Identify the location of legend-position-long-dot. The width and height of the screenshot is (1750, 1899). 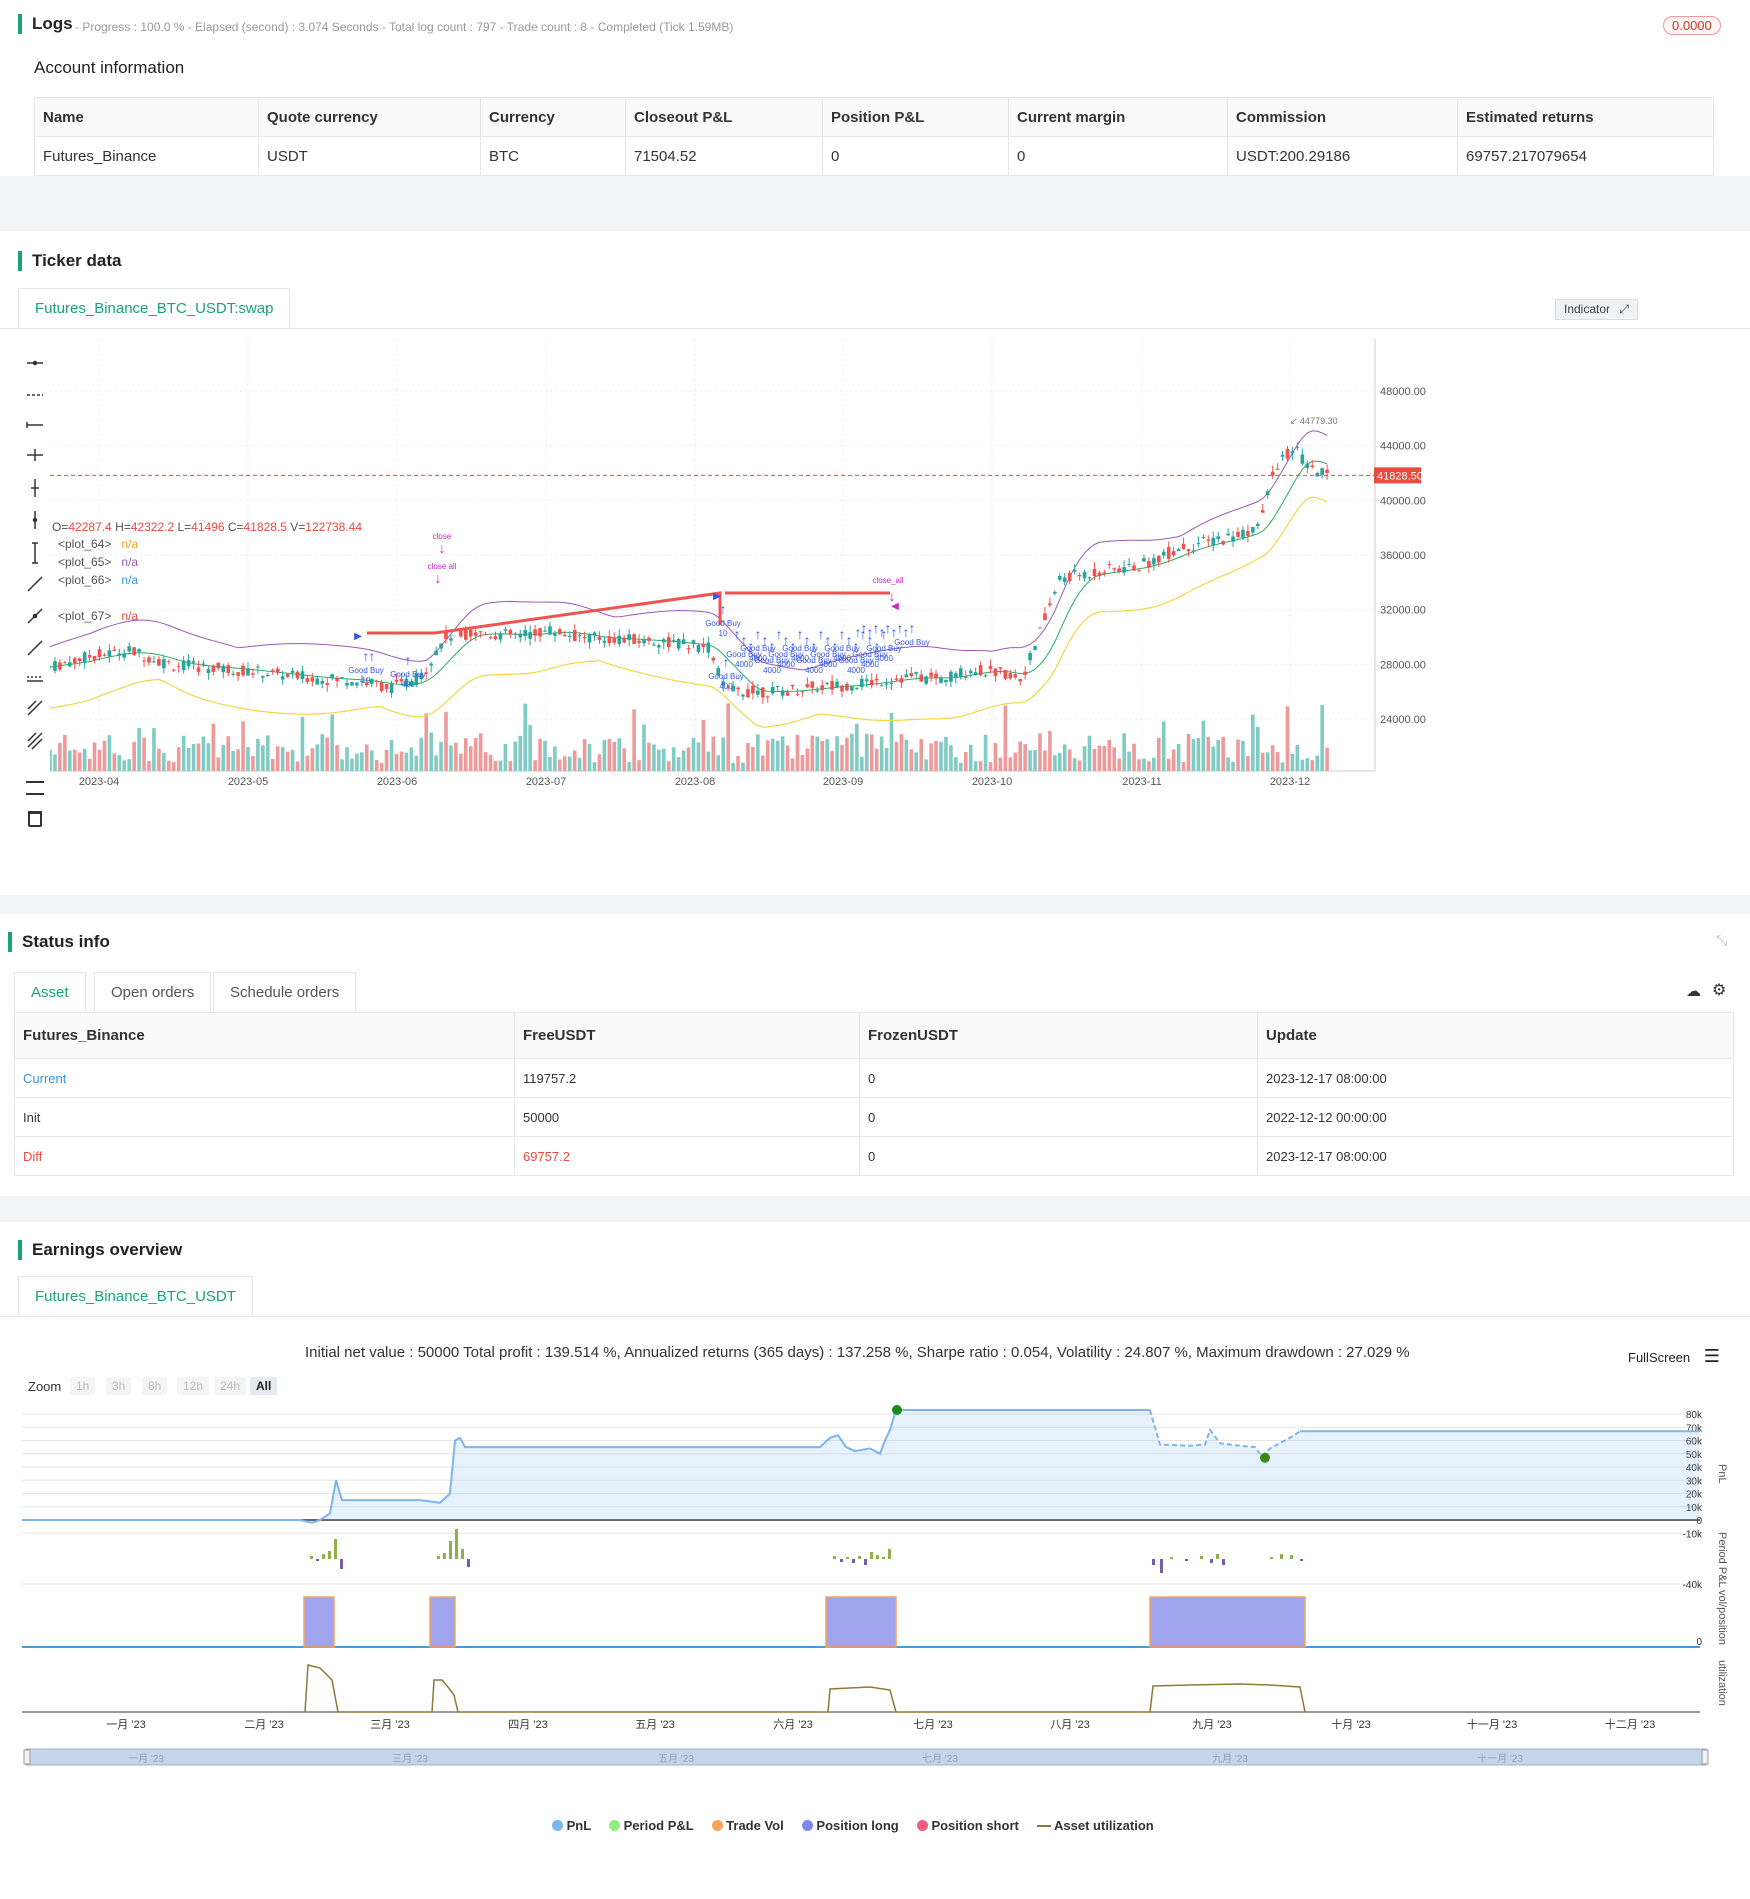
(807, 1825).